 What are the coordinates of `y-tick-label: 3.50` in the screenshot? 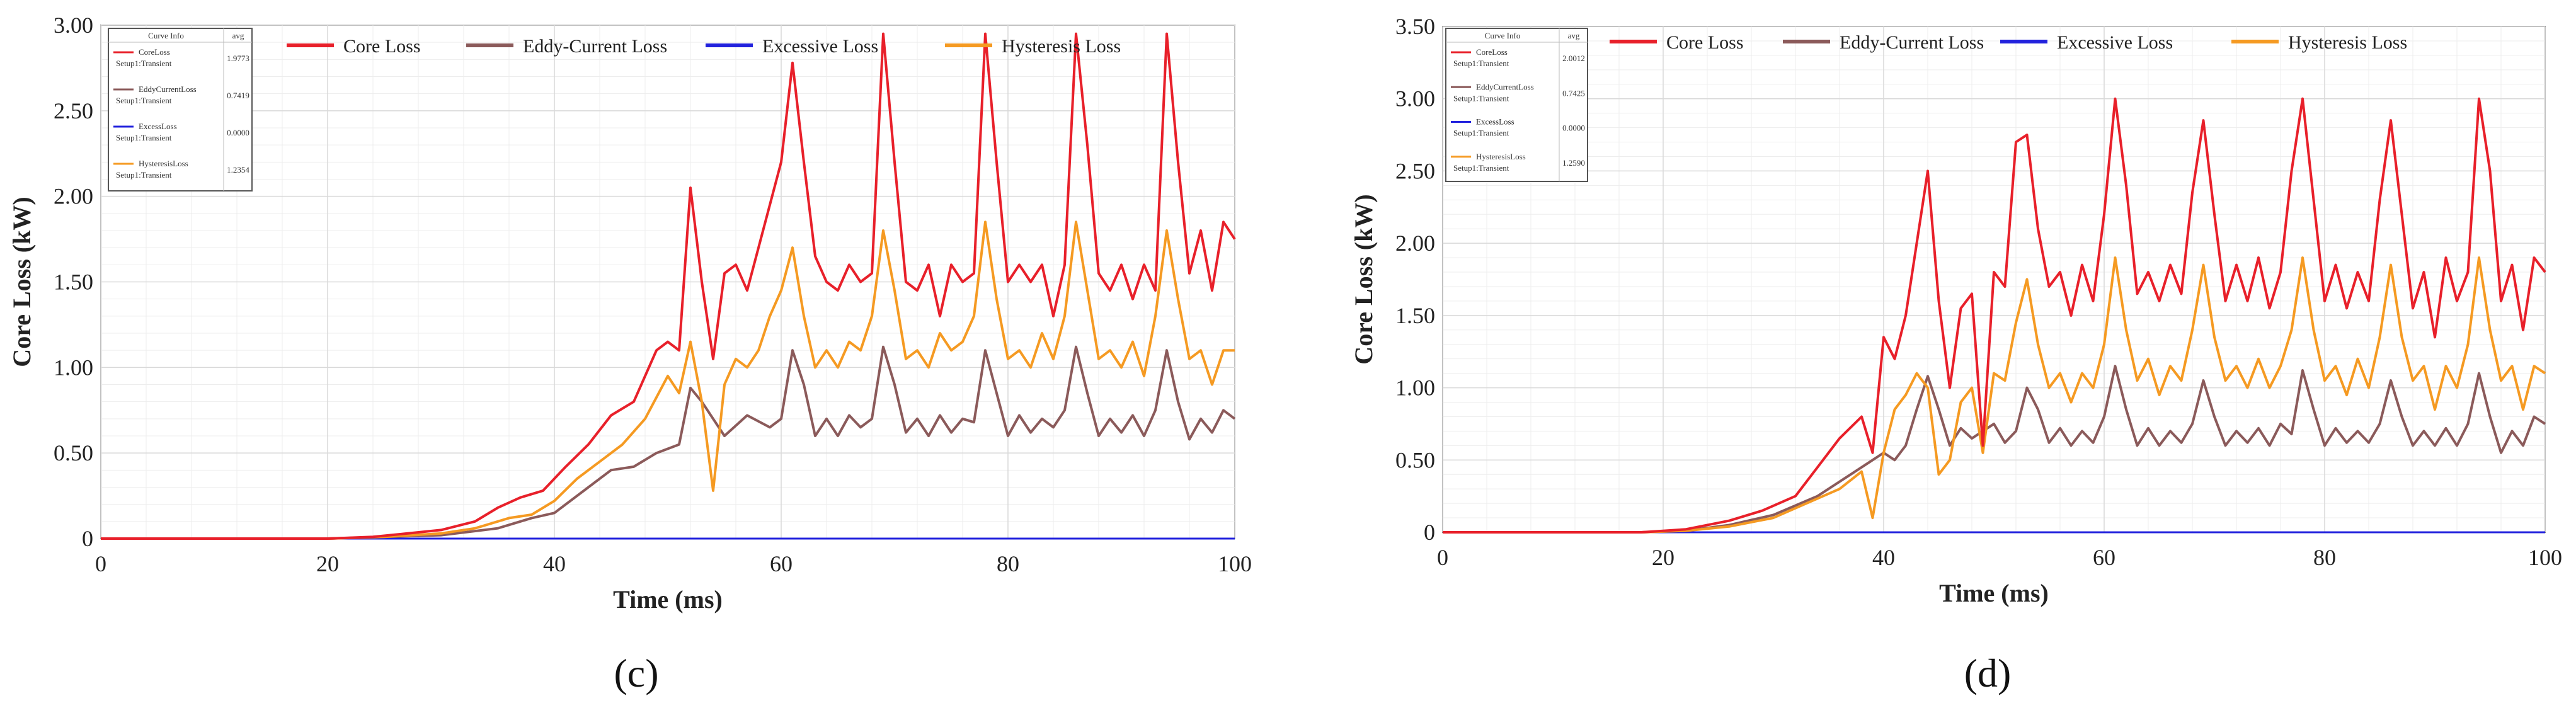 It's located at (1415, 26).